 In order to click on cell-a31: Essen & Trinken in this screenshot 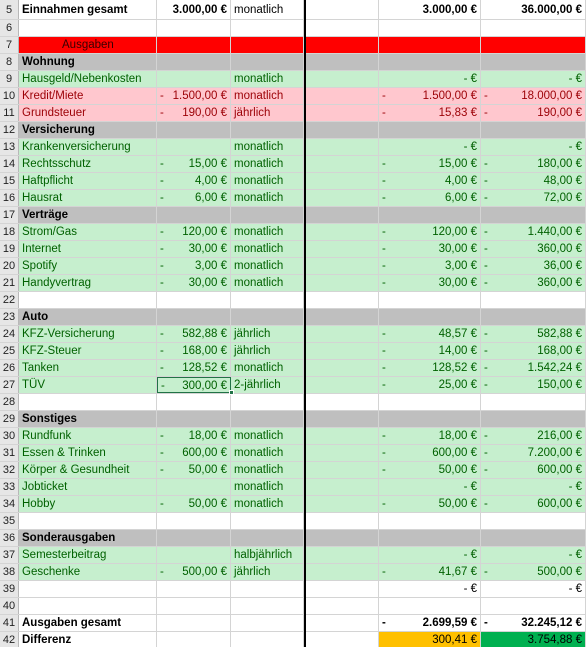, I will do `click(88, 453)`.